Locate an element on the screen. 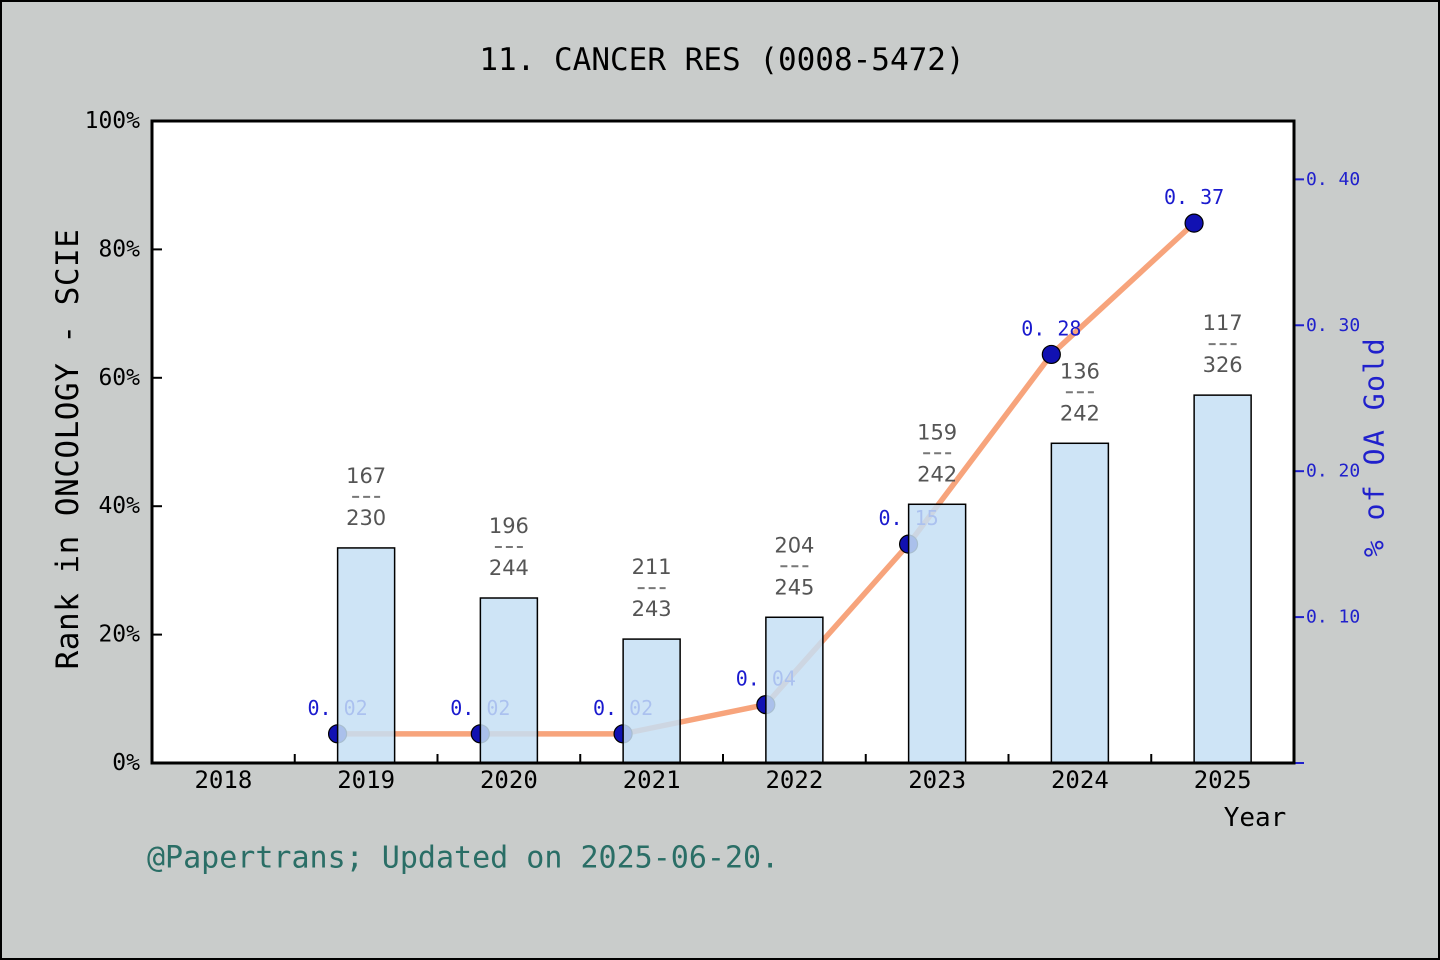 Image resolution: width=1440 pixels, height=960 pixels. rank-denominator-label: 244 is located at coordinates (509, 568).